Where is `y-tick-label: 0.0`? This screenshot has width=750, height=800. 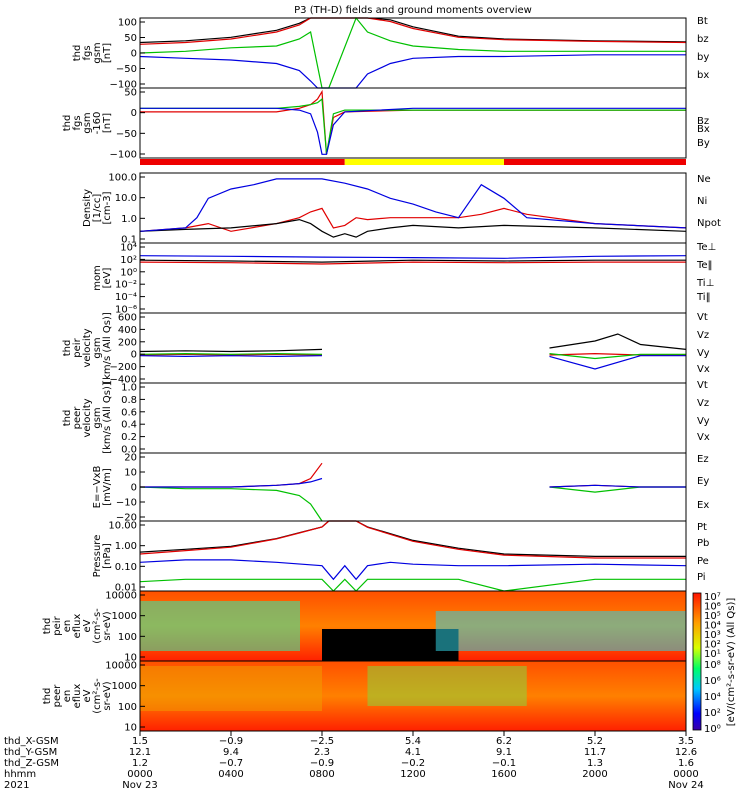
y-tick-label: 0.0 is located at coordinates (129, 450).